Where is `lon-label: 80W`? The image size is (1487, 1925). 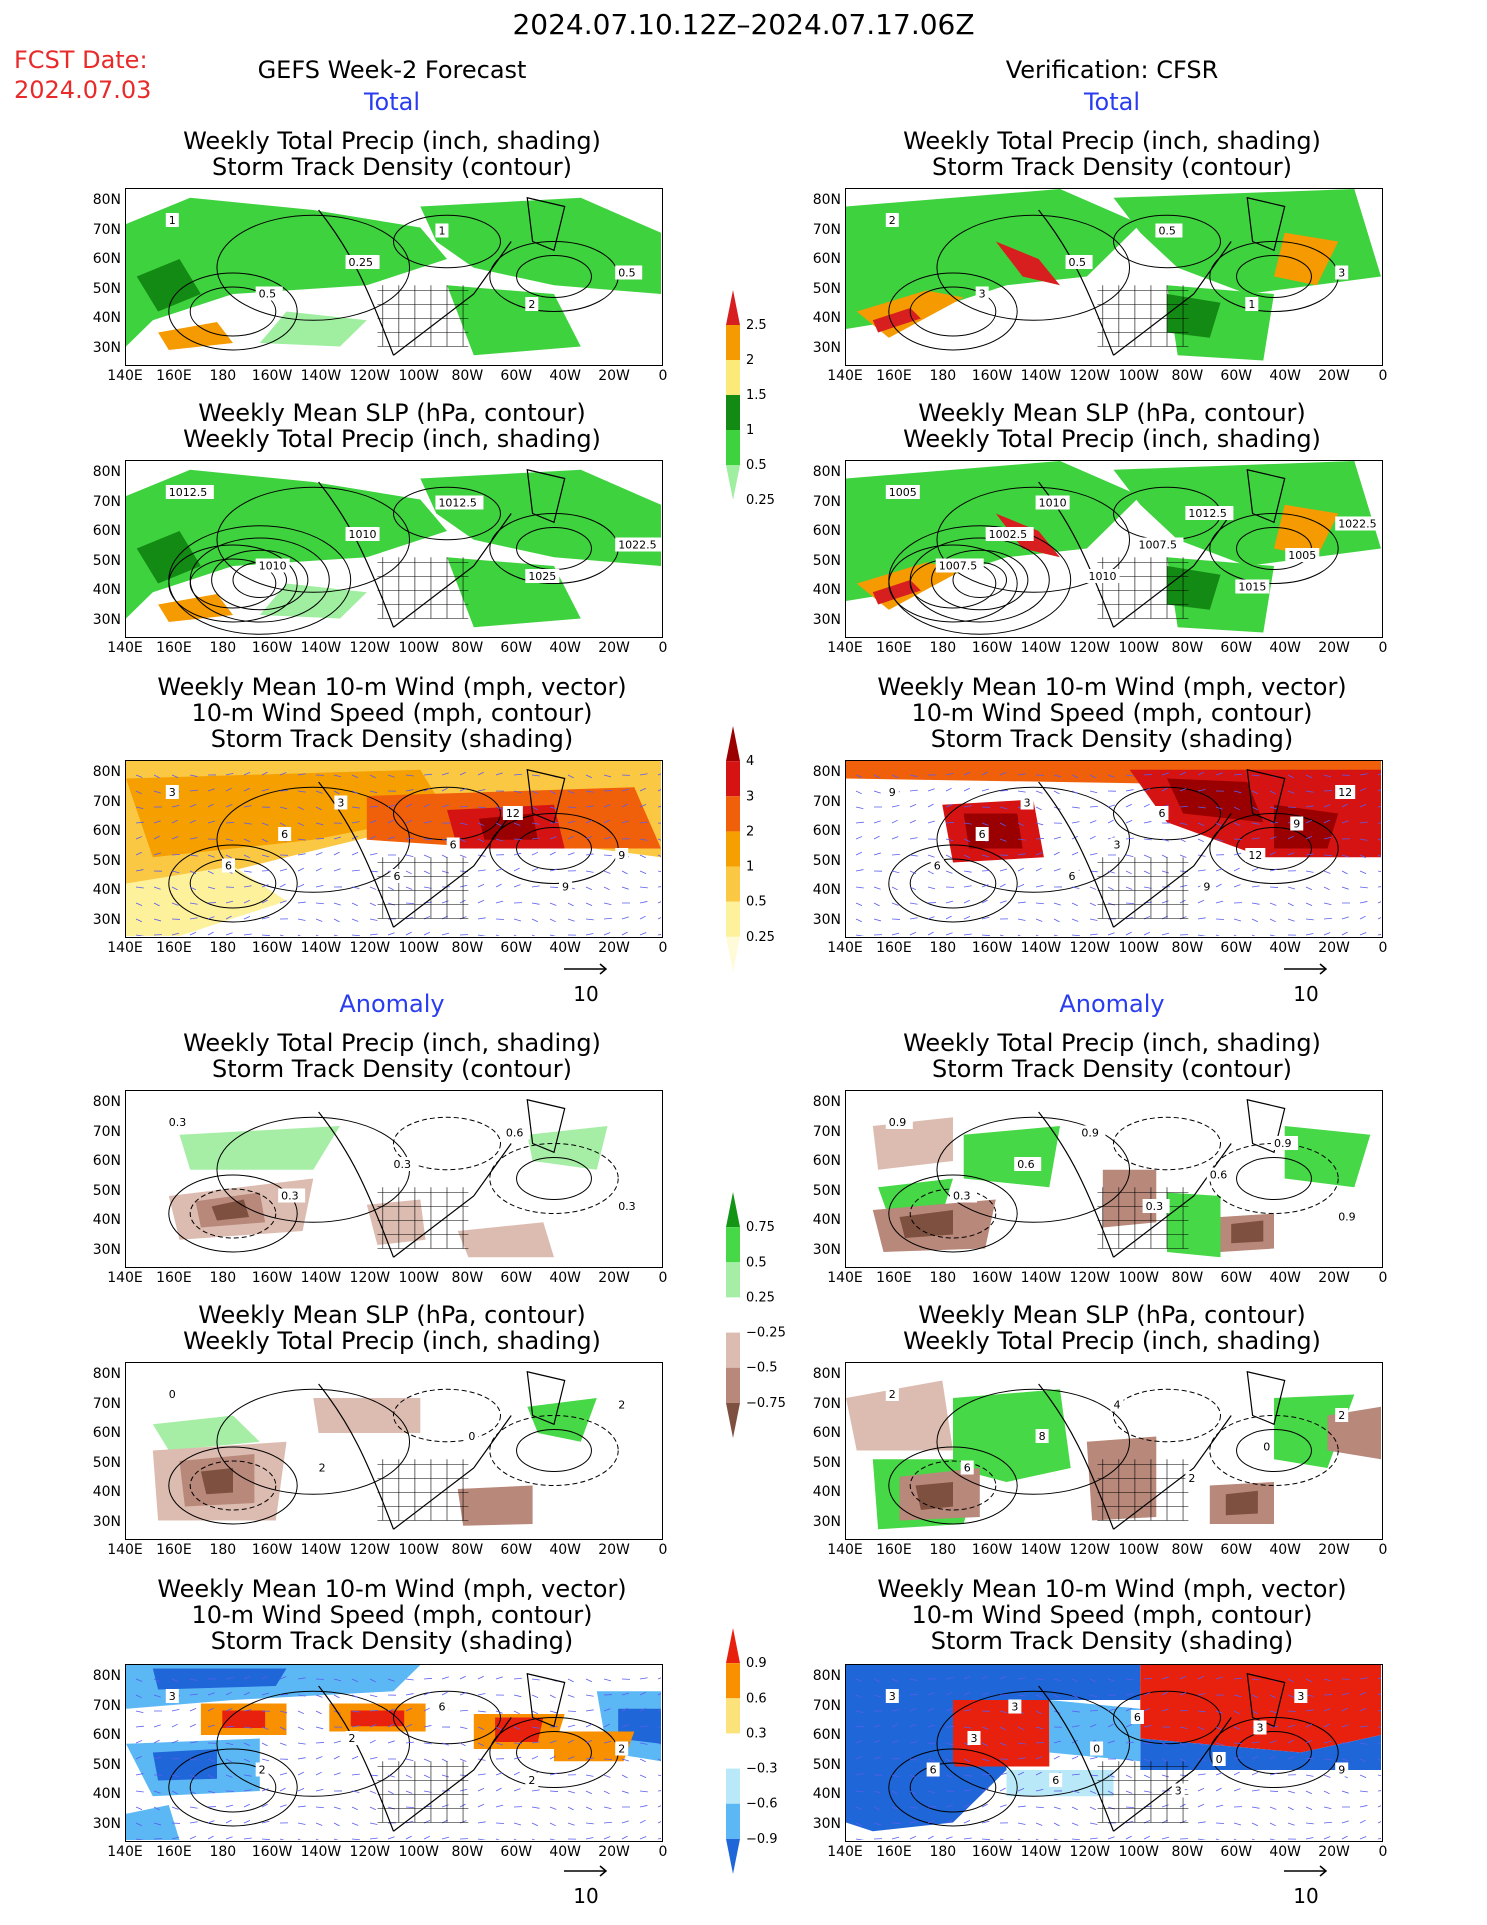 lon-label: 80W is located at coordinates (1187, 1852).